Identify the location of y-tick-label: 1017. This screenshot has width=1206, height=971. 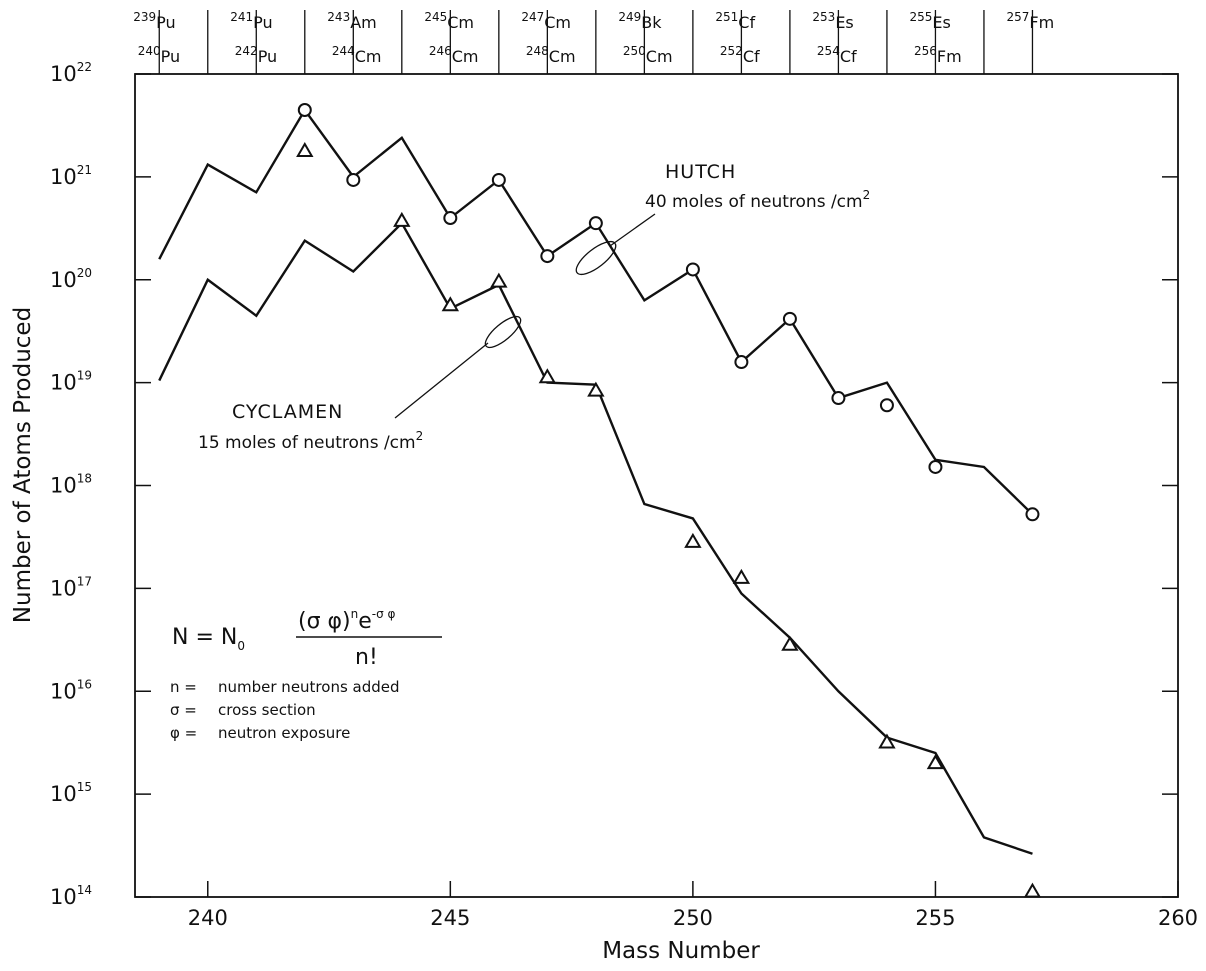
(71, 587).